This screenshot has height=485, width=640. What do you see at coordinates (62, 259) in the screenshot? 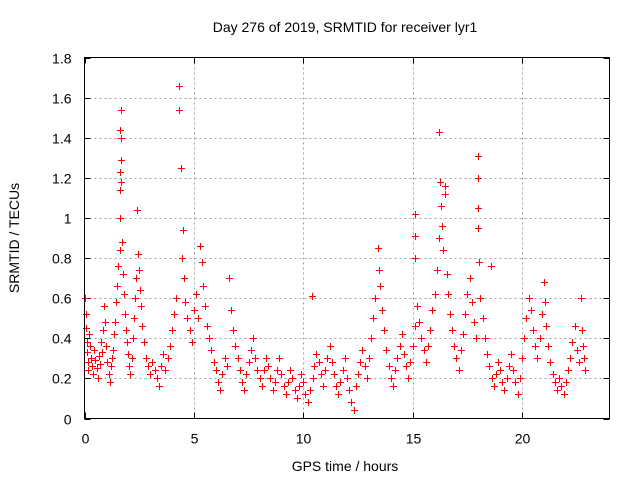
I see `y-tick-label: 0.8` at bounding box center [62, 259].